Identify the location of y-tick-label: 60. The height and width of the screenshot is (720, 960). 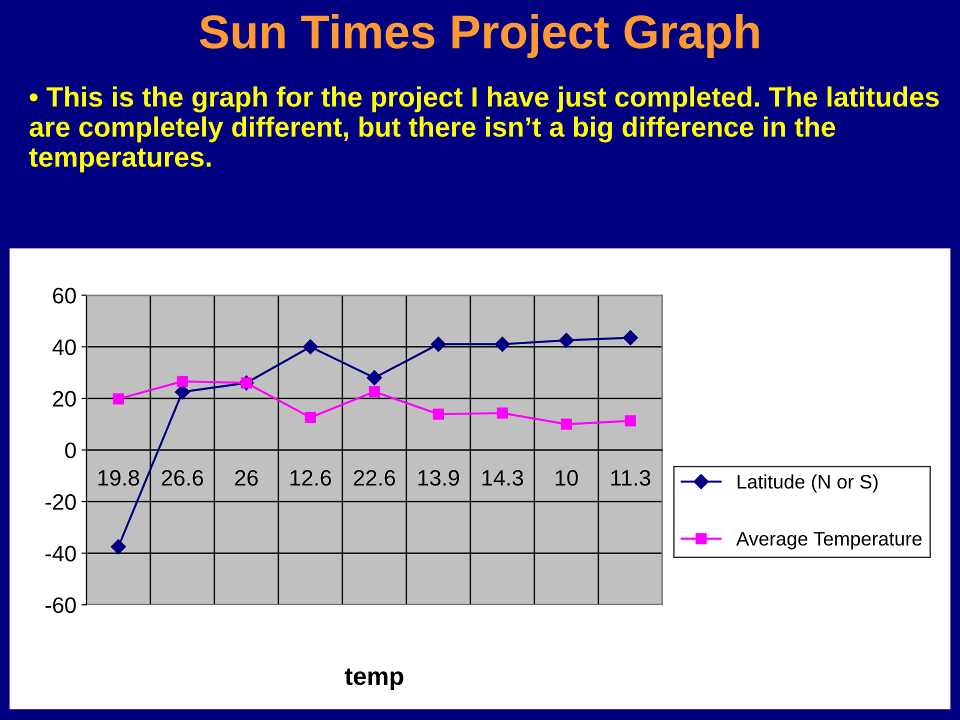
(64, 296).